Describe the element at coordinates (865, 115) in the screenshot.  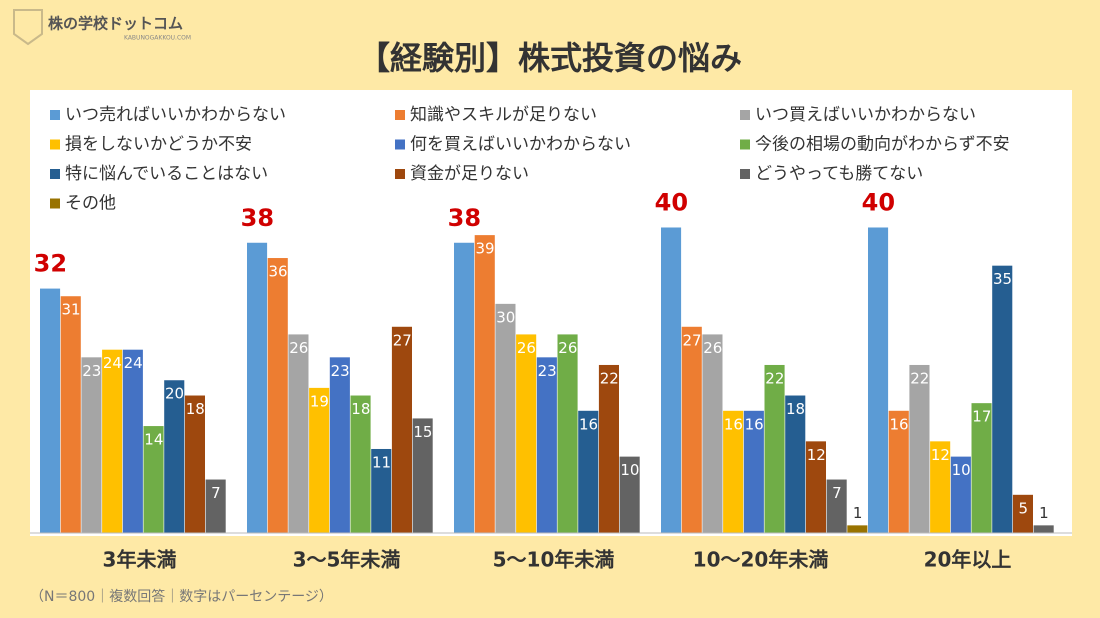
I see `legend-label: いつ買えばいいかわからない` at that location.